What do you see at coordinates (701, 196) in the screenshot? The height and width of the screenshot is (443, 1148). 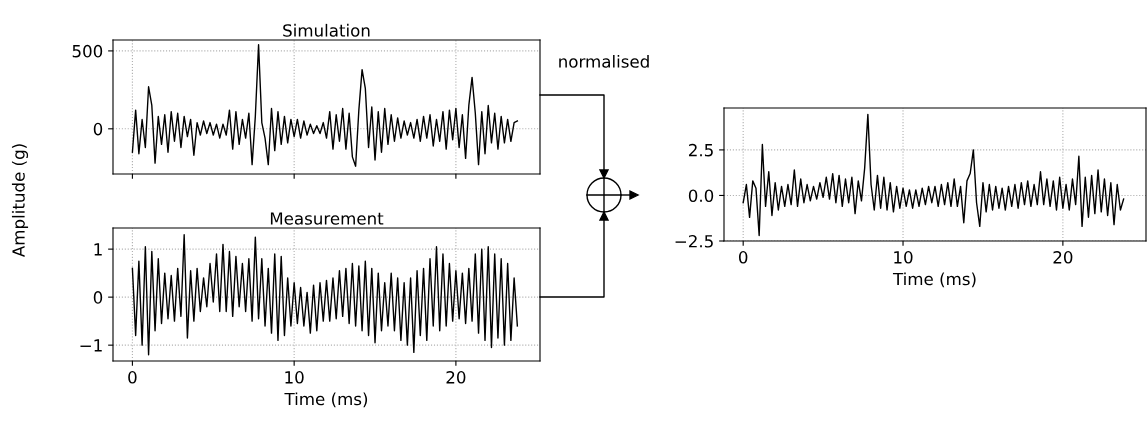 I see `y-tick-label: 0.0` at bounding box center [701, 196].